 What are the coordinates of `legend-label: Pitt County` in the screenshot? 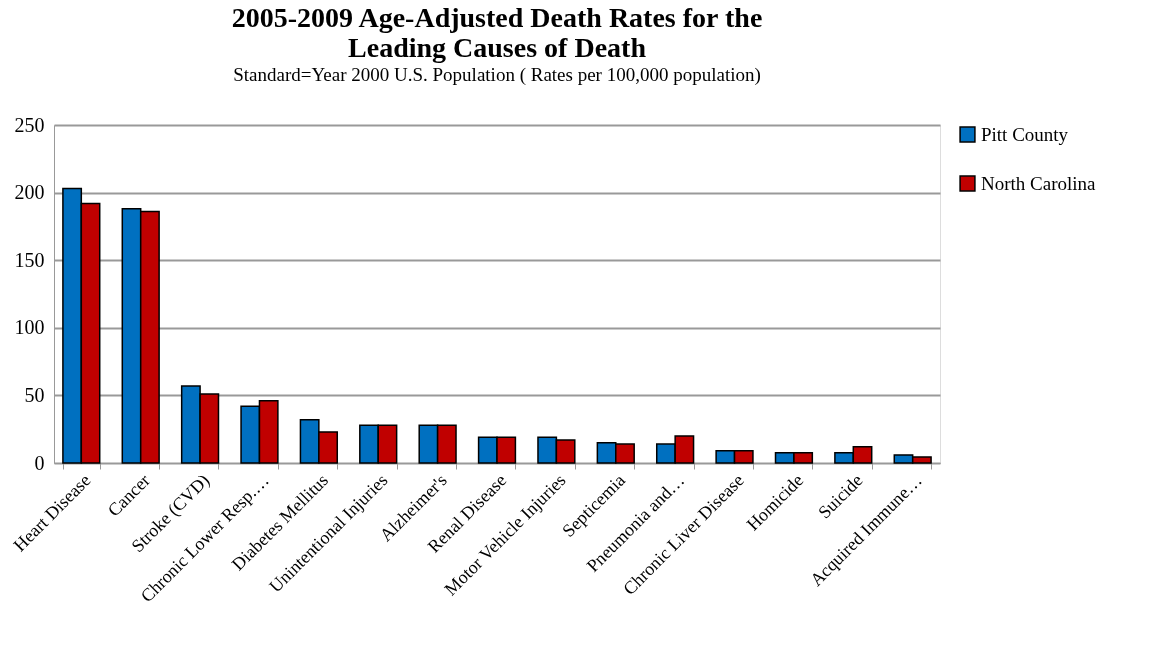 It's located at (1025, 134).